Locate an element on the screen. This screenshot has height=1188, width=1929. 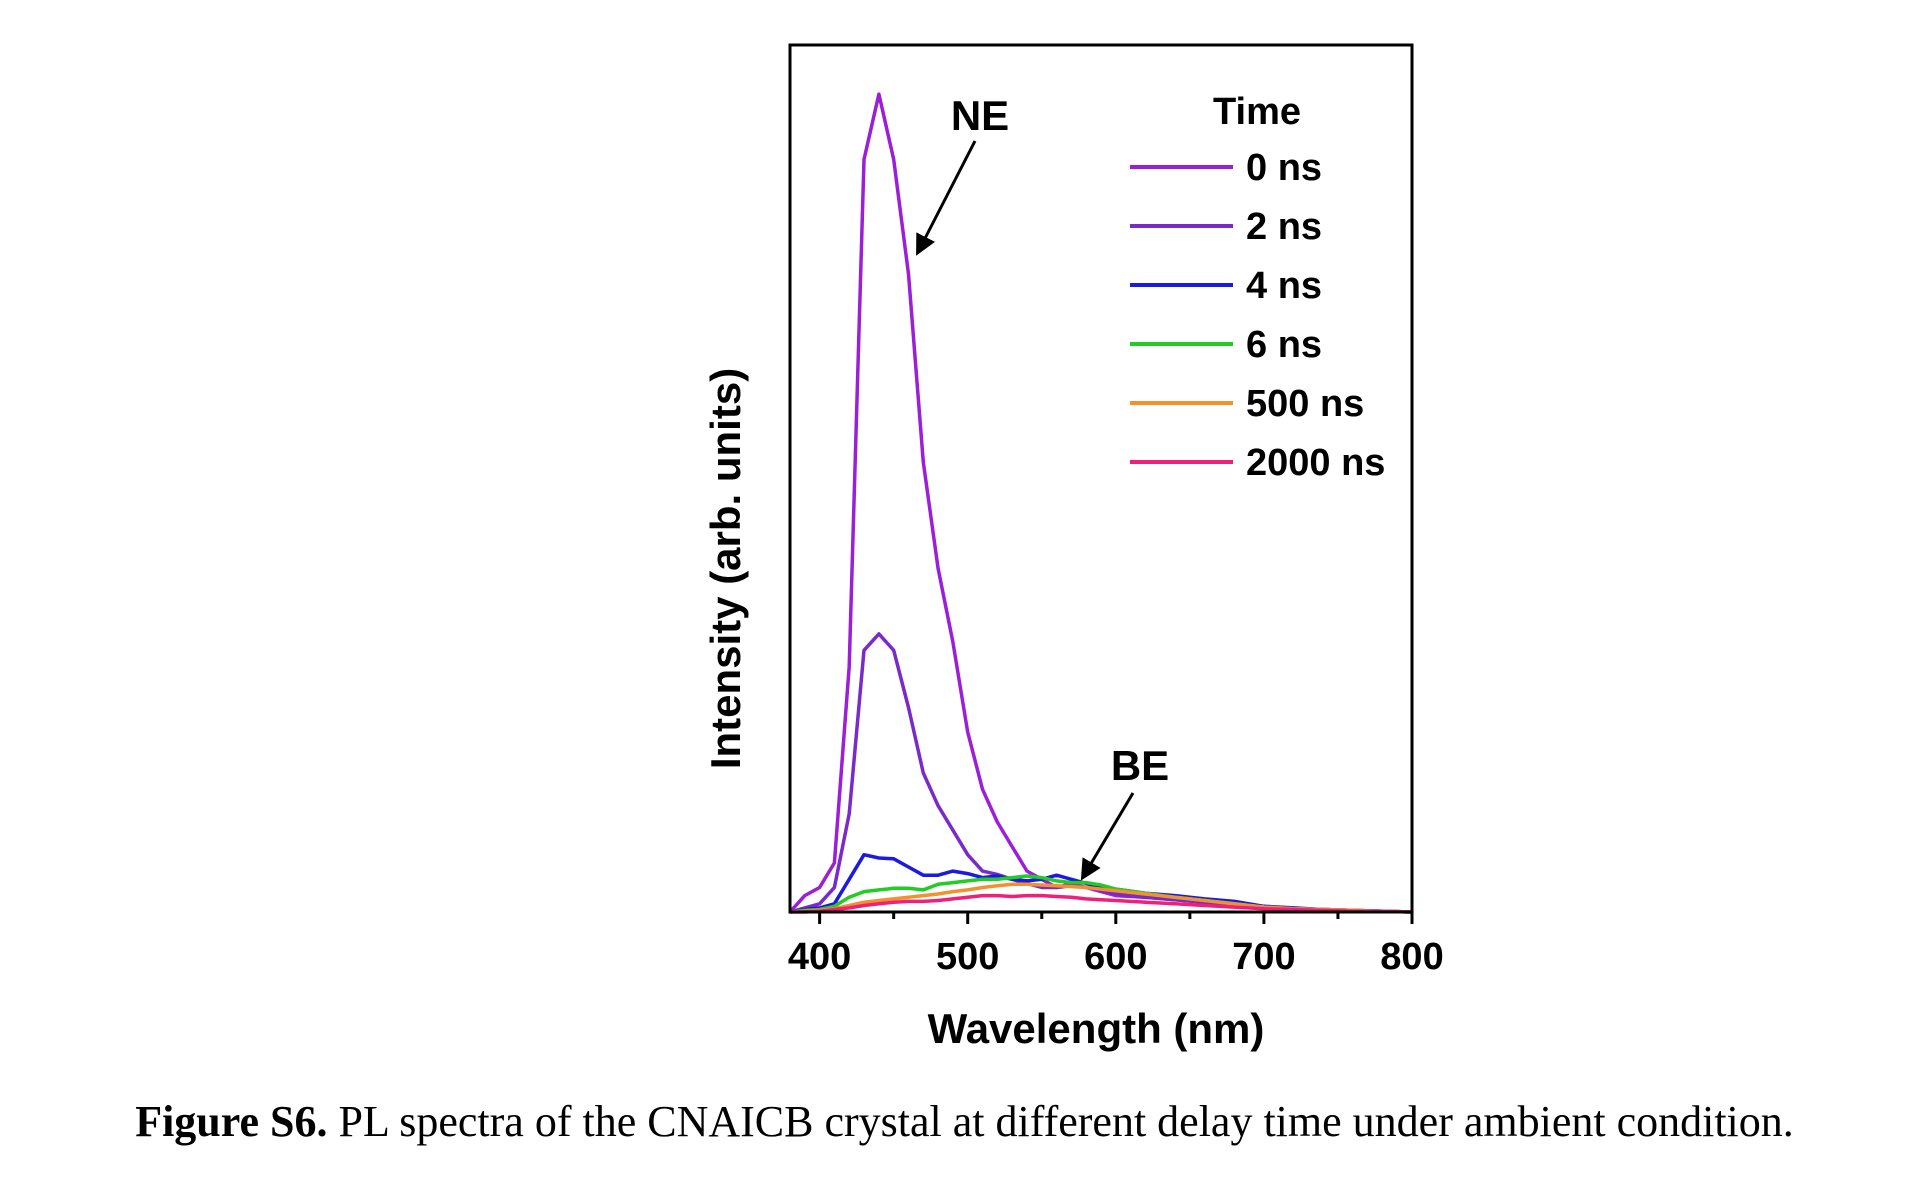
annotation-arrow-ne is located at coordinates (946, 198).